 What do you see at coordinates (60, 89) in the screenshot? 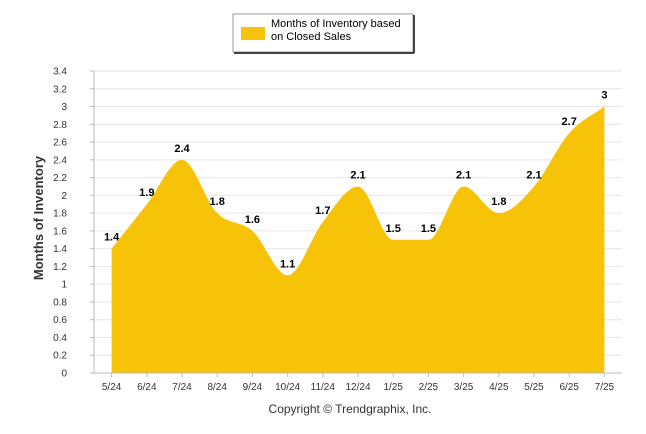
I see `y-tick-label: 3.2` at bounding box center [60, 89].